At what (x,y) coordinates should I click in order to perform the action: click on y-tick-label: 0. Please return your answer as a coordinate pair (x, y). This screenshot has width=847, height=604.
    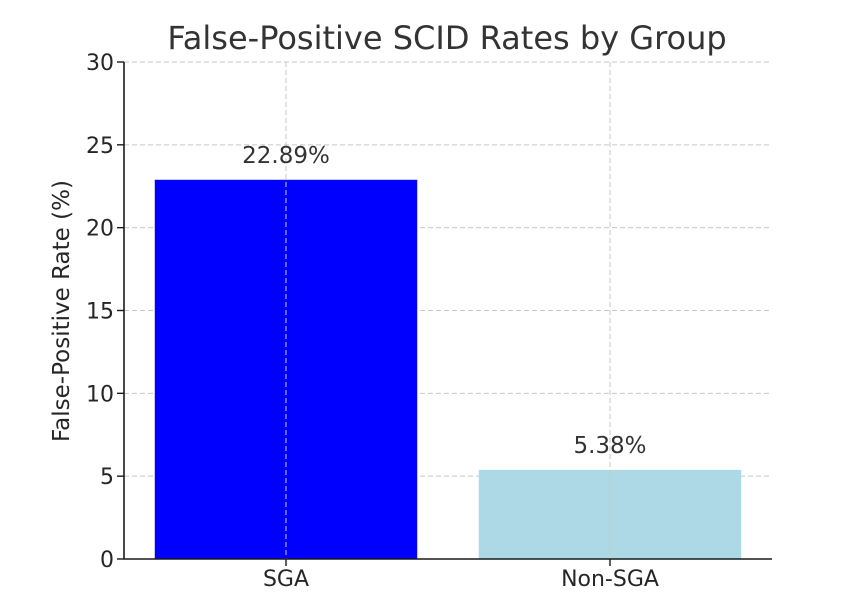
    Looking at the image, I should click on (107, 560).